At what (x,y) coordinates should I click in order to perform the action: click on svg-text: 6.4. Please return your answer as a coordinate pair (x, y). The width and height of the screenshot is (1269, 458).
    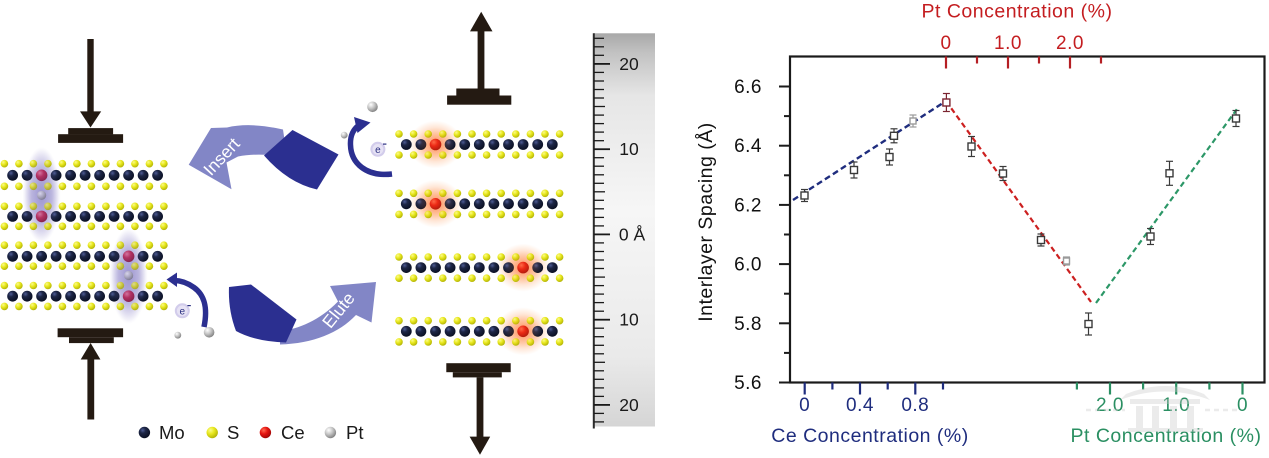
    Looking at the image, I should click on (748, 146).